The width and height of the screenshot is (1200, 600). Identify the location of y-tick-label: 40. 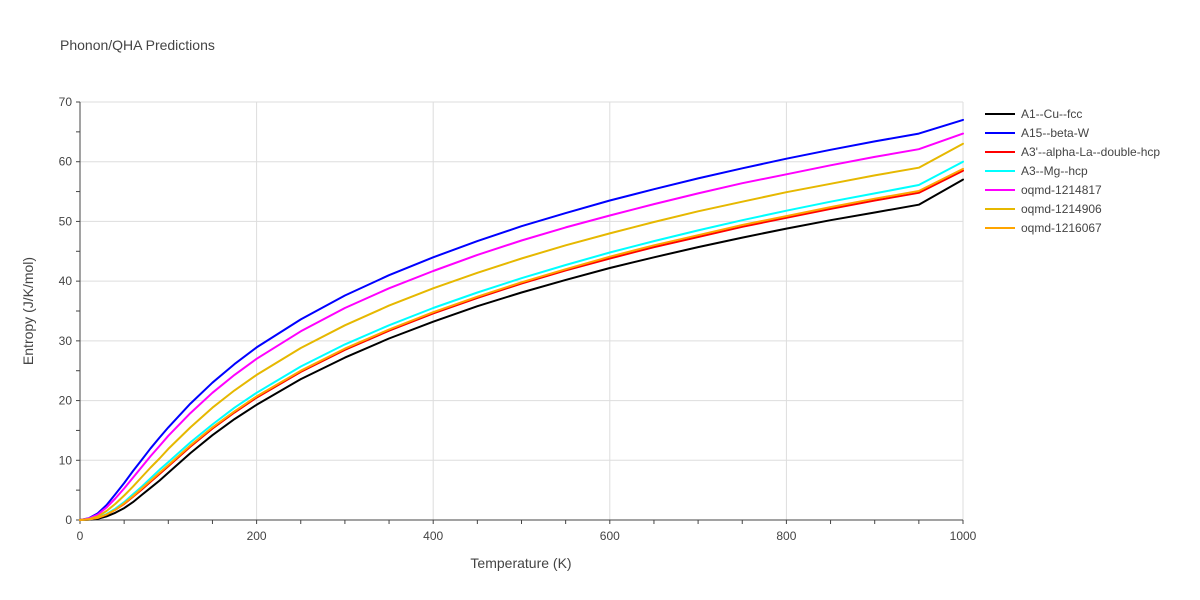
(66, 281).